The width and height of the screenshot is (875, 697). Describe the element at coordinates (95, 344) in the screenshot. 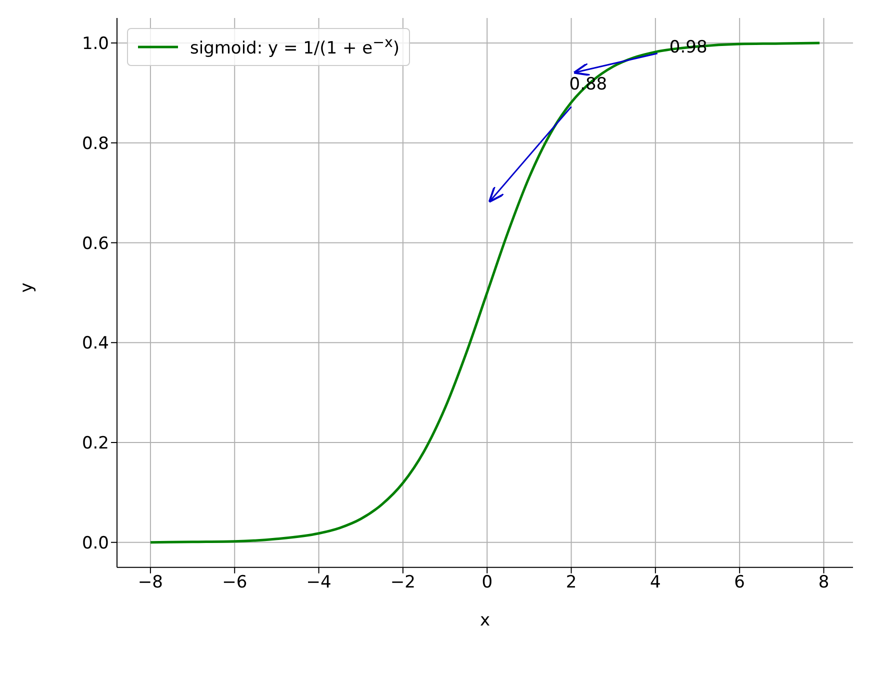

I see `y-tick-label: 0.4` at that location.